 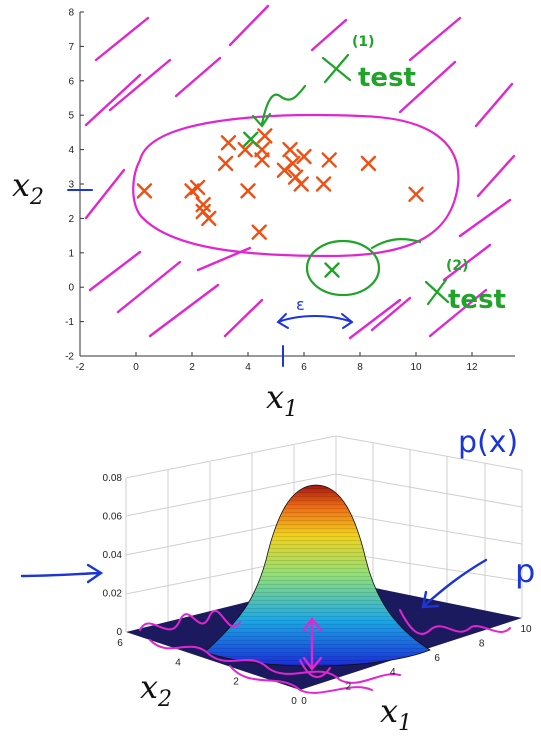 I want to click on y-axis-ticks: -2 -1 0 1 2 3 4 5 6 7 8, so click(x=74, y=185).